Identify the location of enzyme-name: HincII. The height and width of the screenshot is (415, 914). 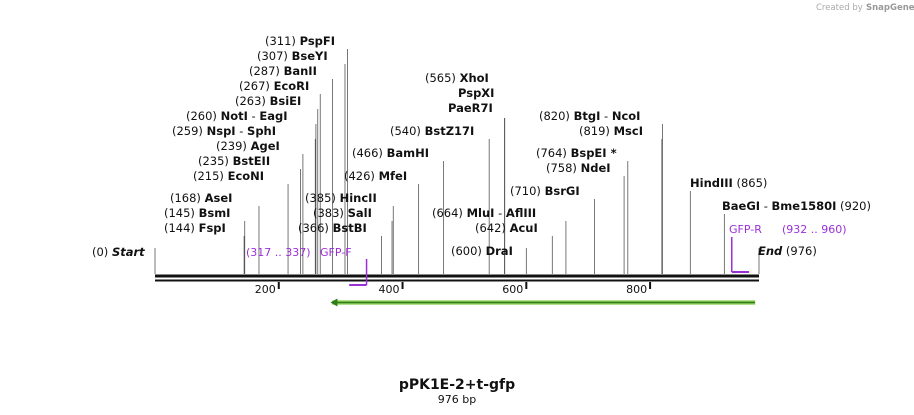
(358, 198).